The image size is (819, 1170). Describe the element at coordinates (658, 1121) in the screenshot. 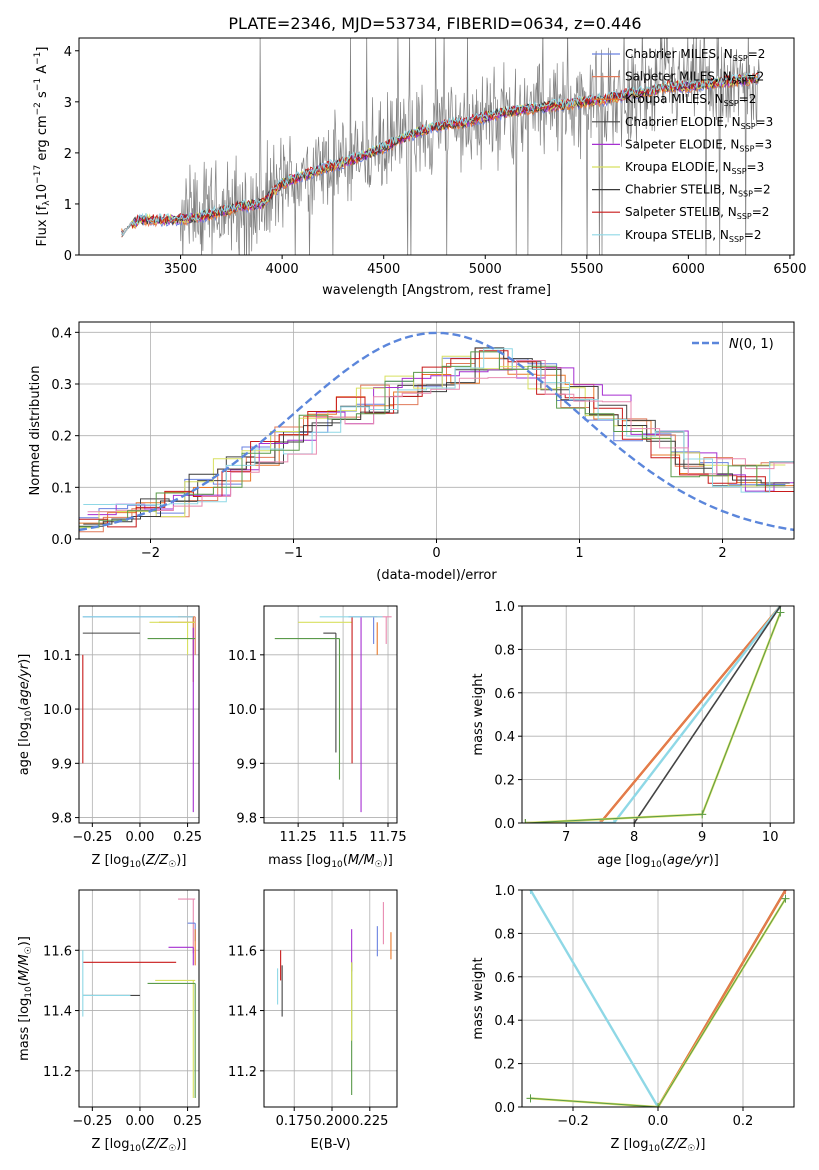

I see `x-tick-label: 0.0` at that location.